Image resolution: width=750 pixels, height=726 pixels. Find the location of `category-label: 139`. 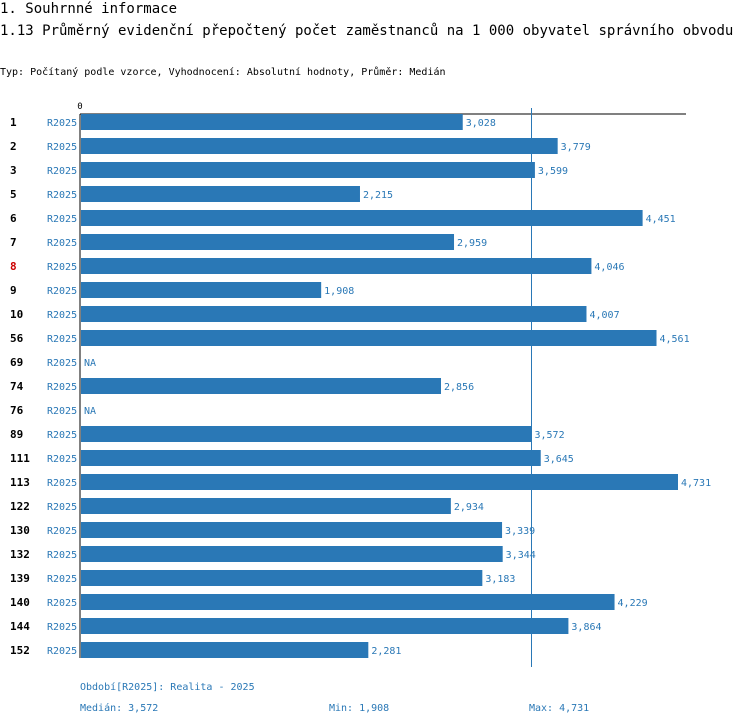

category-label: 139 is located at coordinates (20, 578).